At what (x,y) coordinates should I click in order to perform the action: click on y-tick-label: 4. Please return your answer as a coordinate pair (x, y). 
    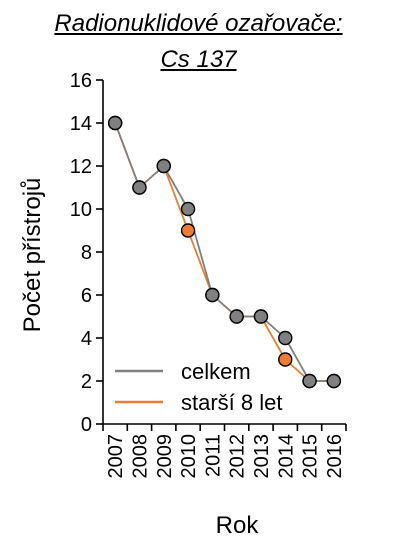
    Looking at the image, I should click on (86, 339).